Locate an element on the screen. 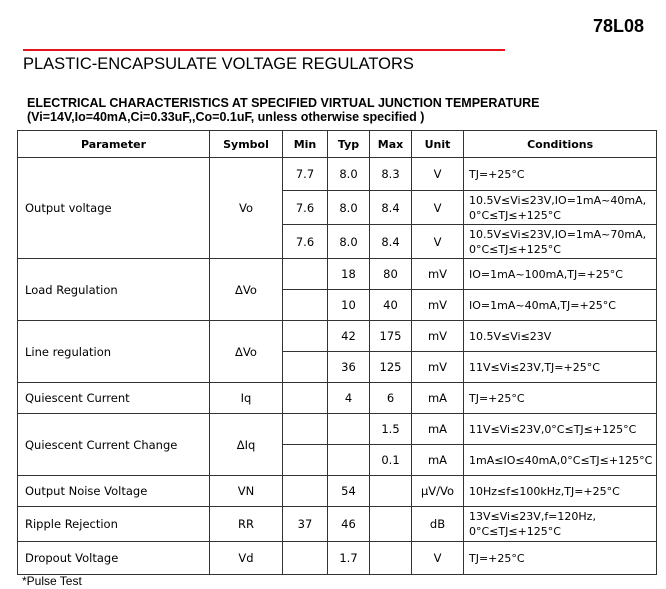 The width and height of the screenshot is (666, 589). parameter-cell: Load Regulation is located at coordinates (113, 289).